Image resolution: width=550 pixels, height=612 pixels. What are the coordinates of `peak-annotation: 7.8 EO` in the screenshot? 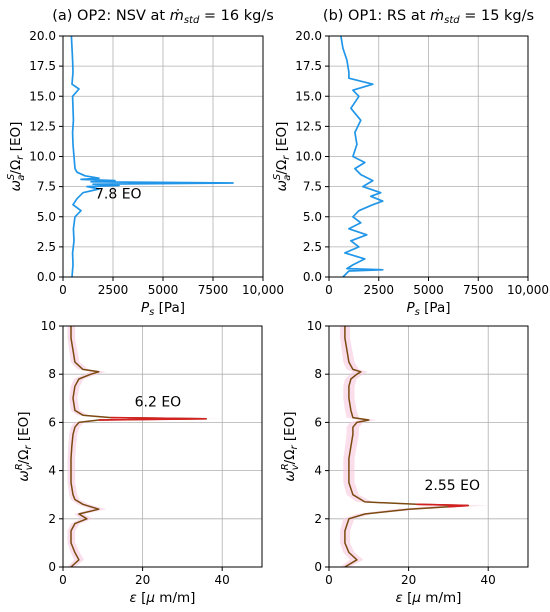 It's located at (118, 195).